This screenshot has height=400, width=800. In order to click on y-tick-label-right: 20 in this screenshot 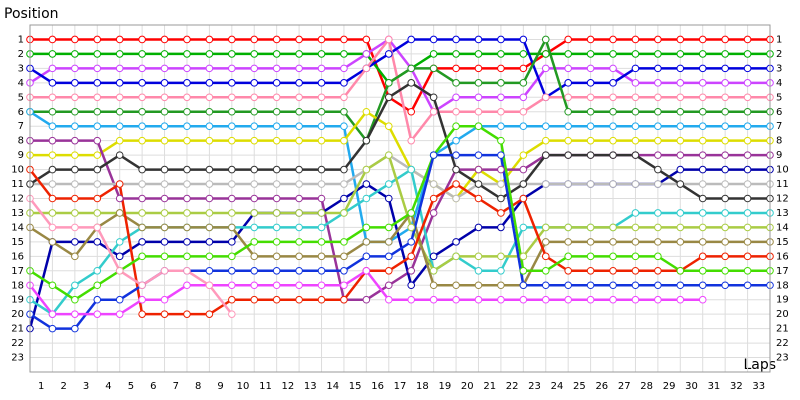, I will do `click(782, 314)`.